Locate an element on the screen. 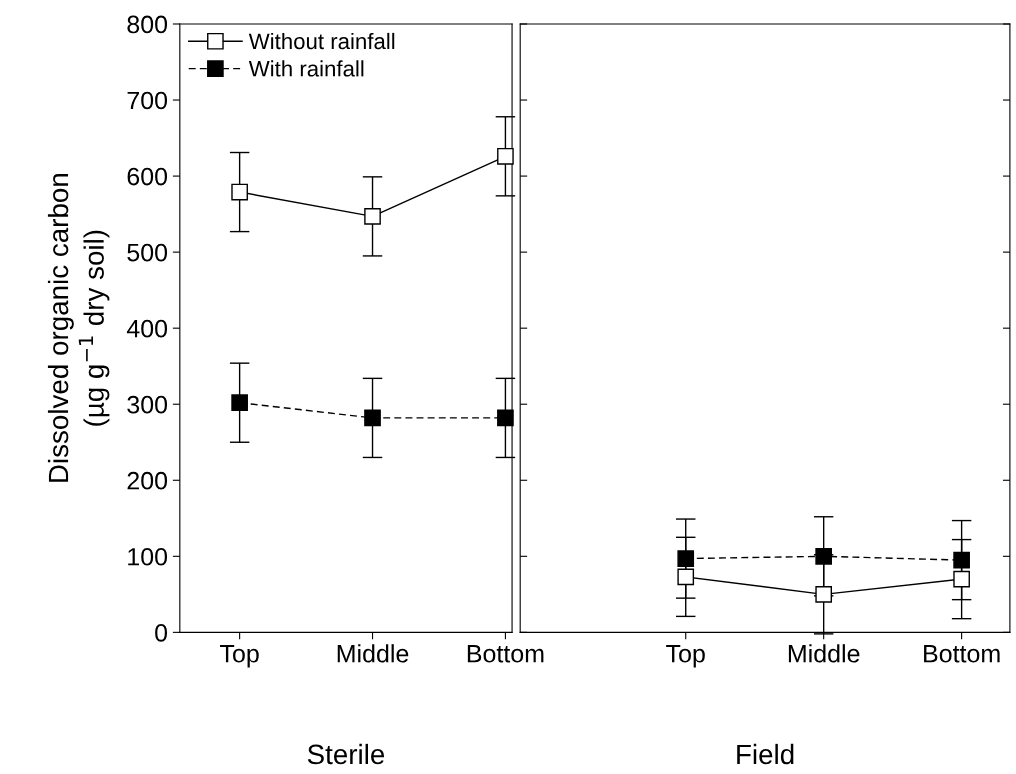 The image size is (1016, 774). y-tick-label: 400 is located at coordinates (147, 328).